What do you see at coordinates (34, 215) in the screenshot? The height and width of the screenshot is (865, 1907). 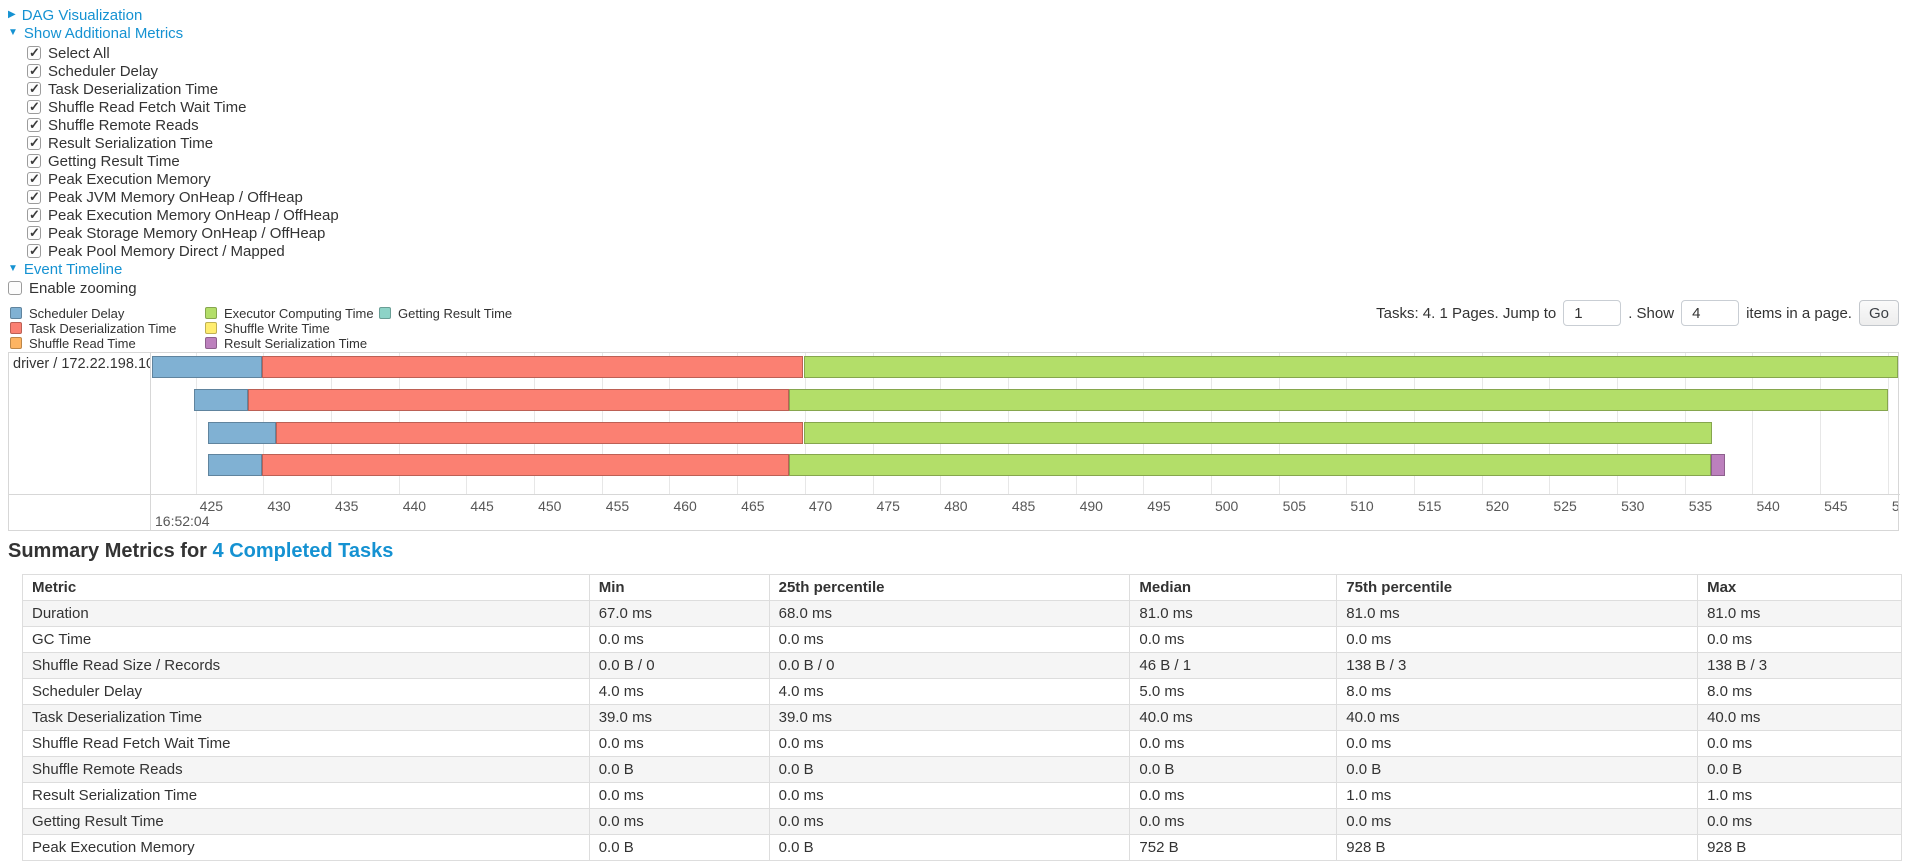 I see `metric-checkbox-peak-execution-memory-onheap-offheap` at bounding box center [34, 215].